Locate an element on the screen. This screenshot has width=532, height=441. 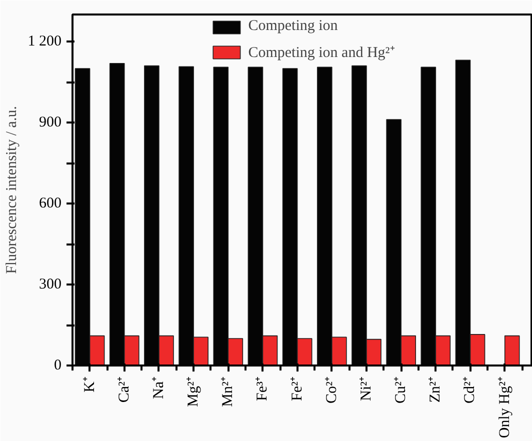
legend-label: Competing ion is located at coordinates (293, 26).